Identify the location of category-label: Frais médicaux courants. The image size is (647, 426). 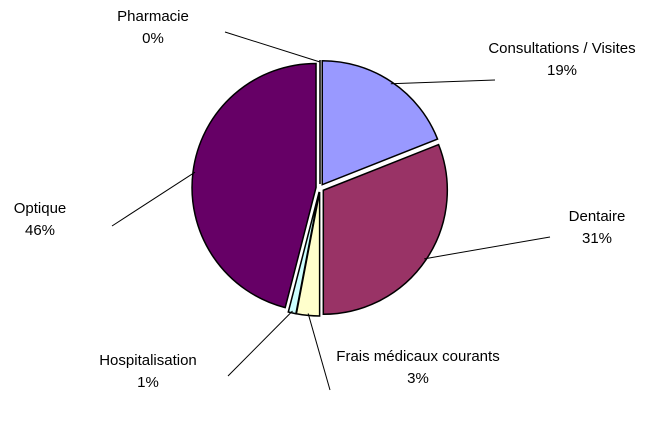
(418, 356).